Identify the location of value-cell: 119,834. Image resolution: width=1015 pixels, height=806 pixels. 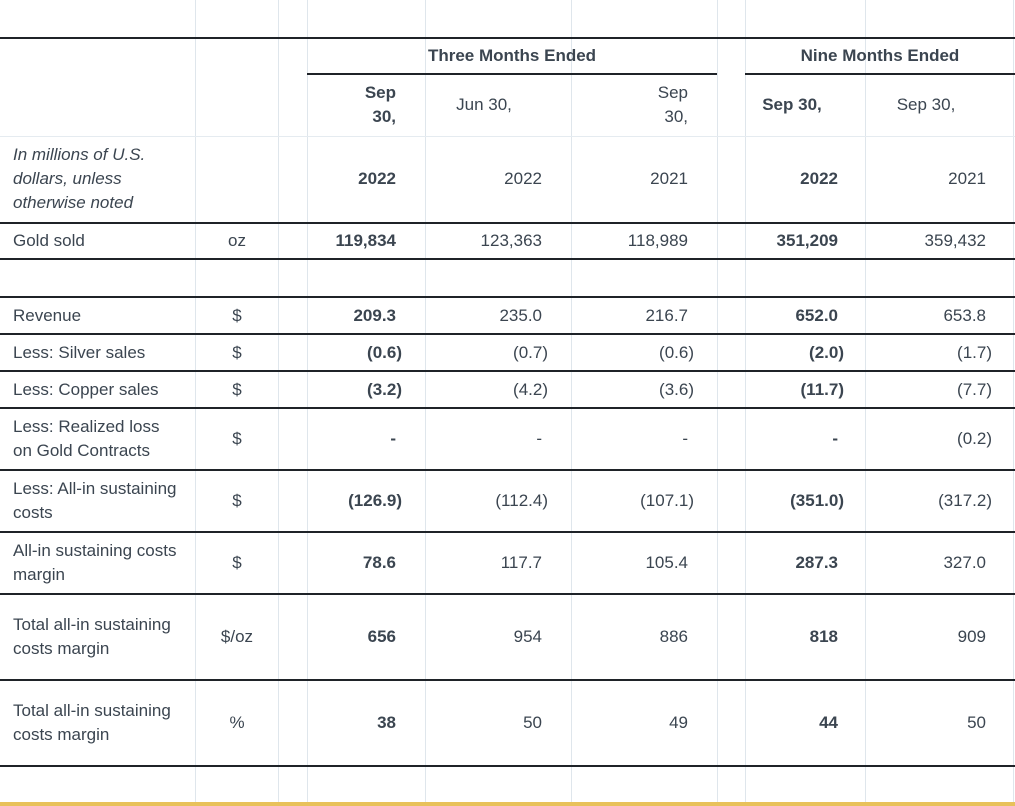
(365, 240).